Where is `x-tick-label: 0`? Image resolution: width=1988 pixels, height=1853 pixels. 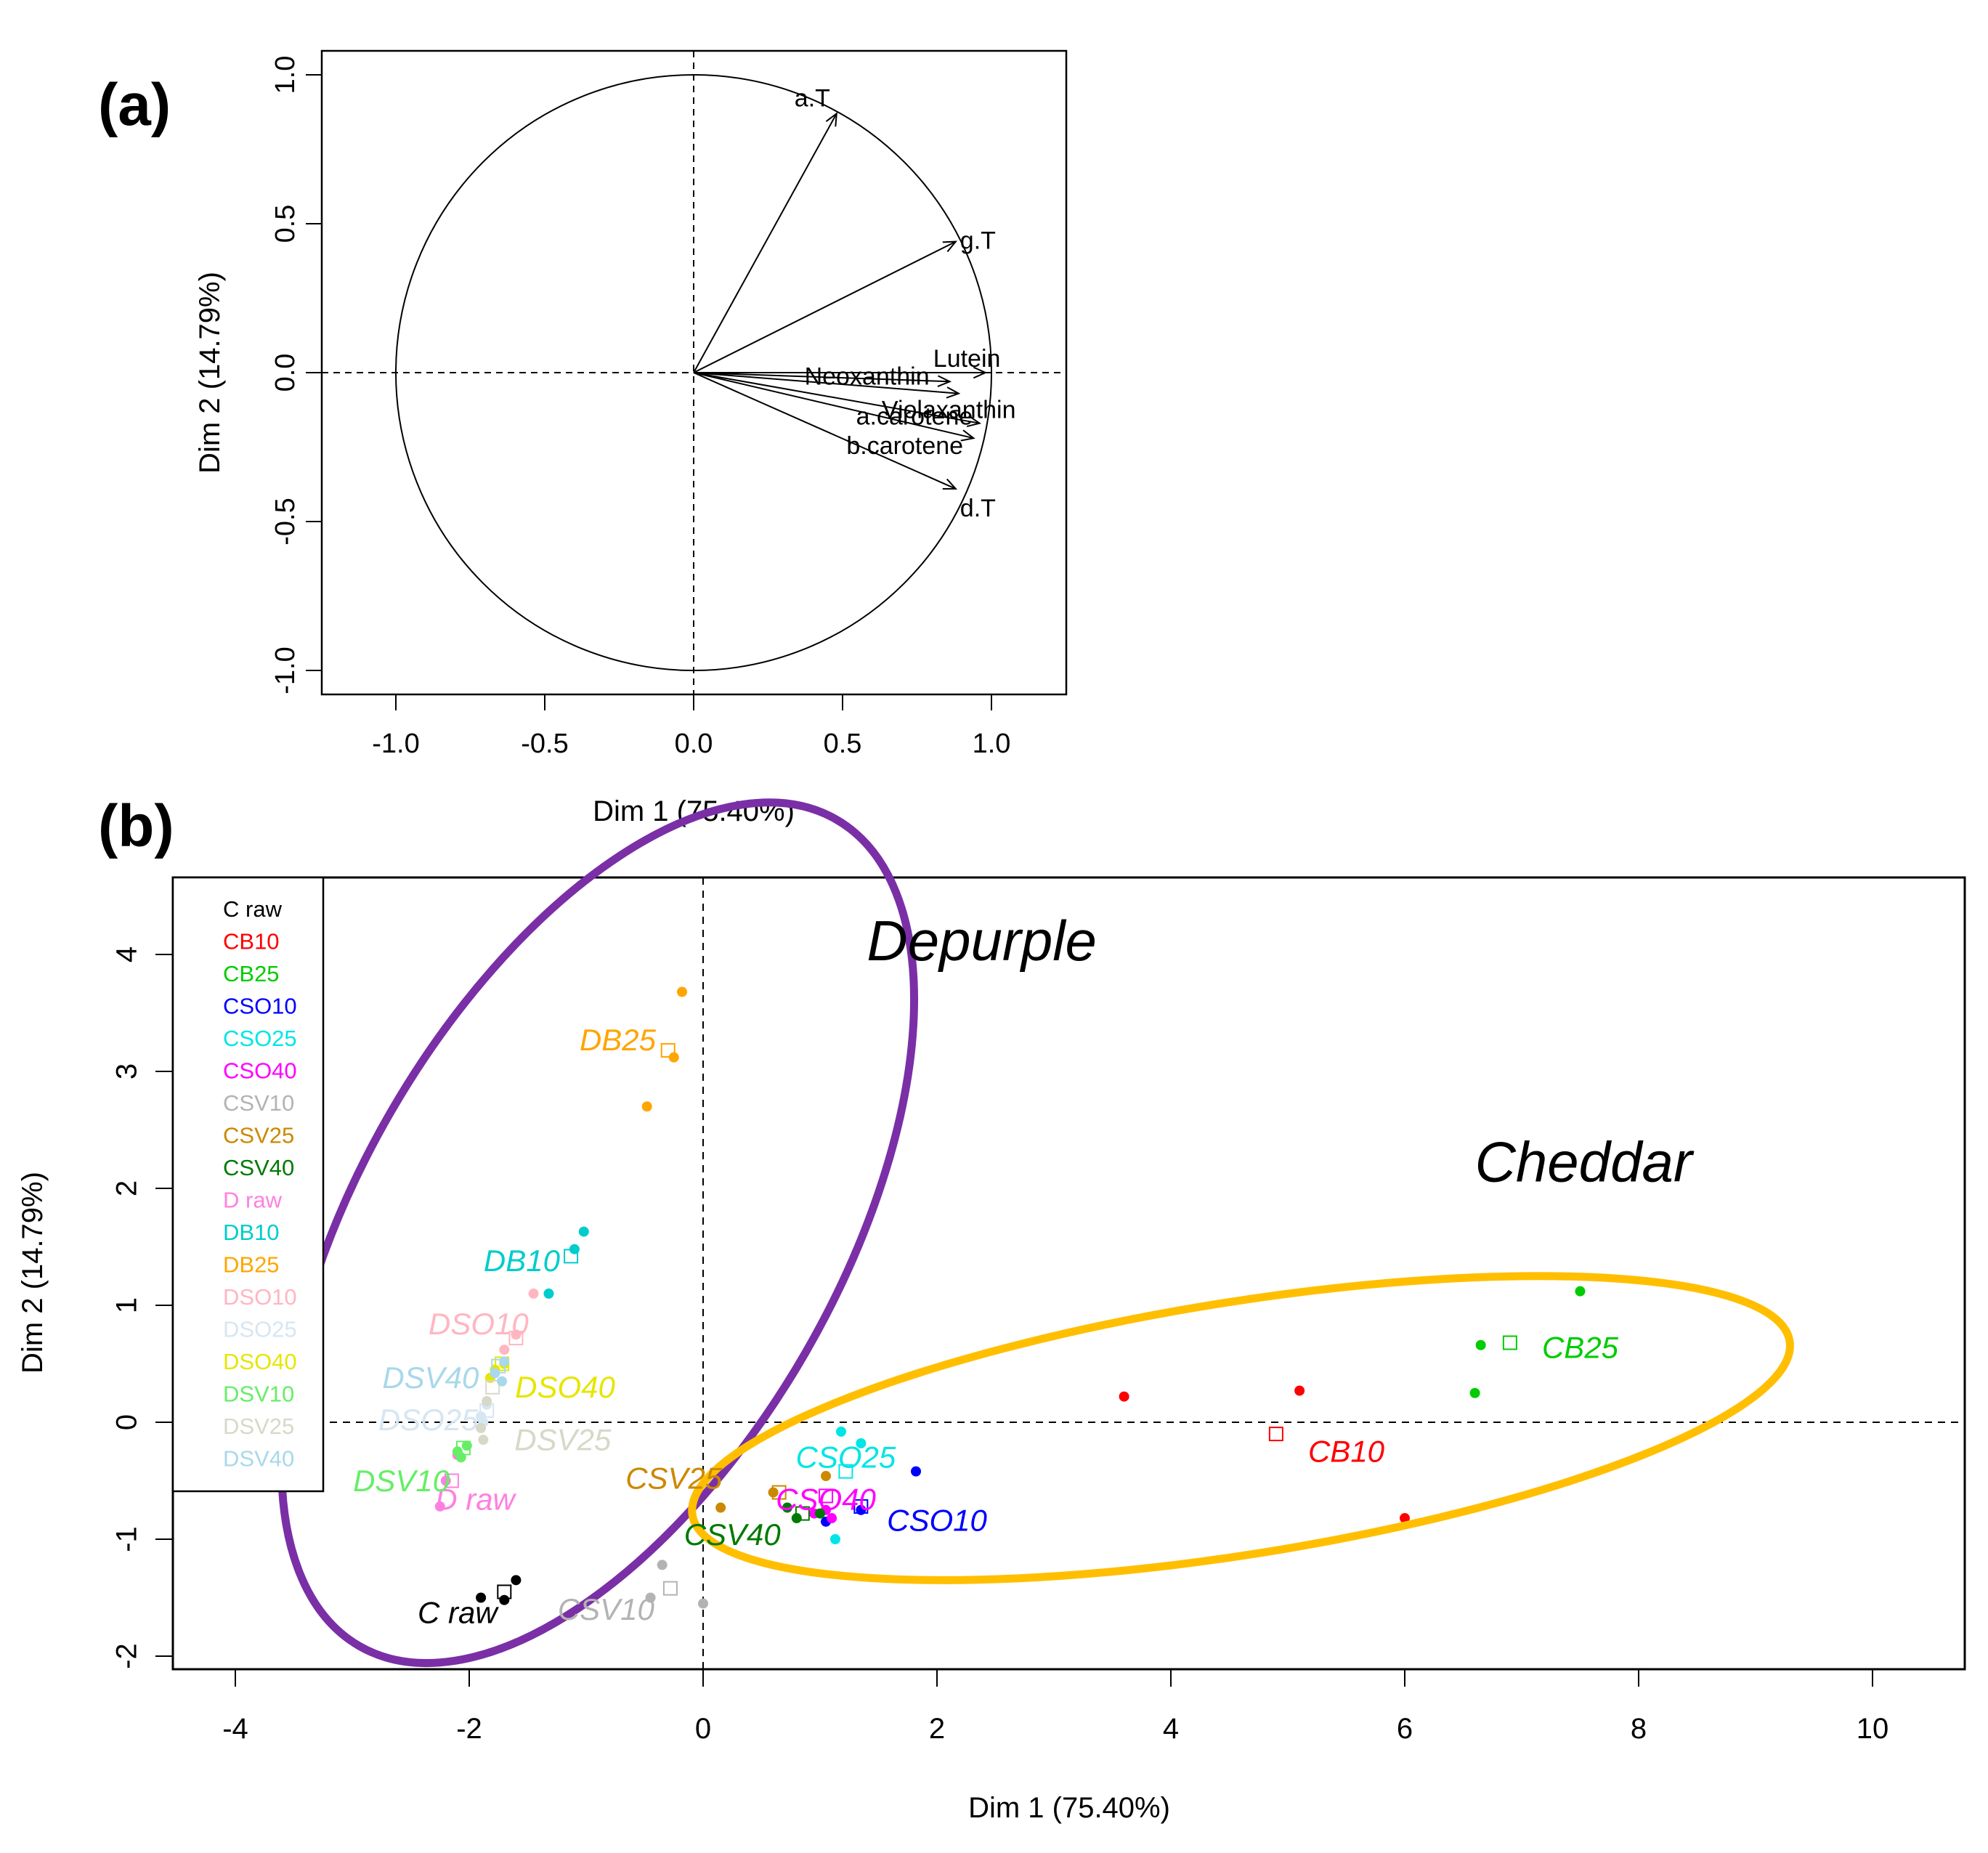
x-tick-label: 0 is located at coordinates (703, 1729).